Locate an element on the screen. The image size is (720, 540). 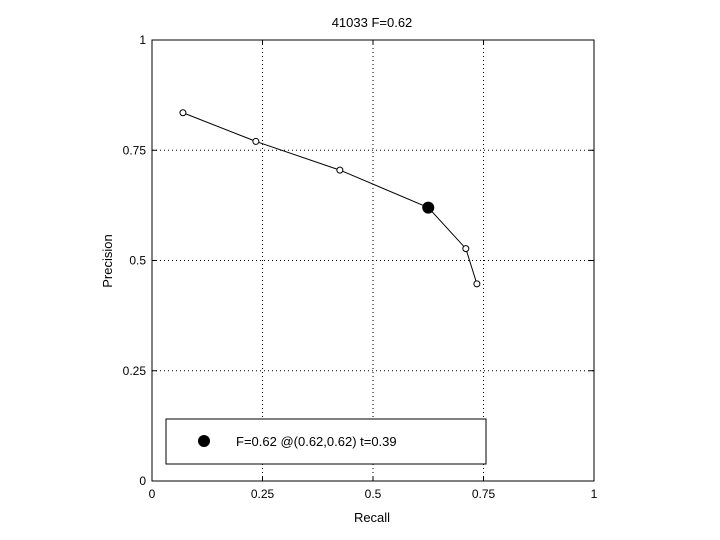
legend-marker is located at coordinates (204, 441).